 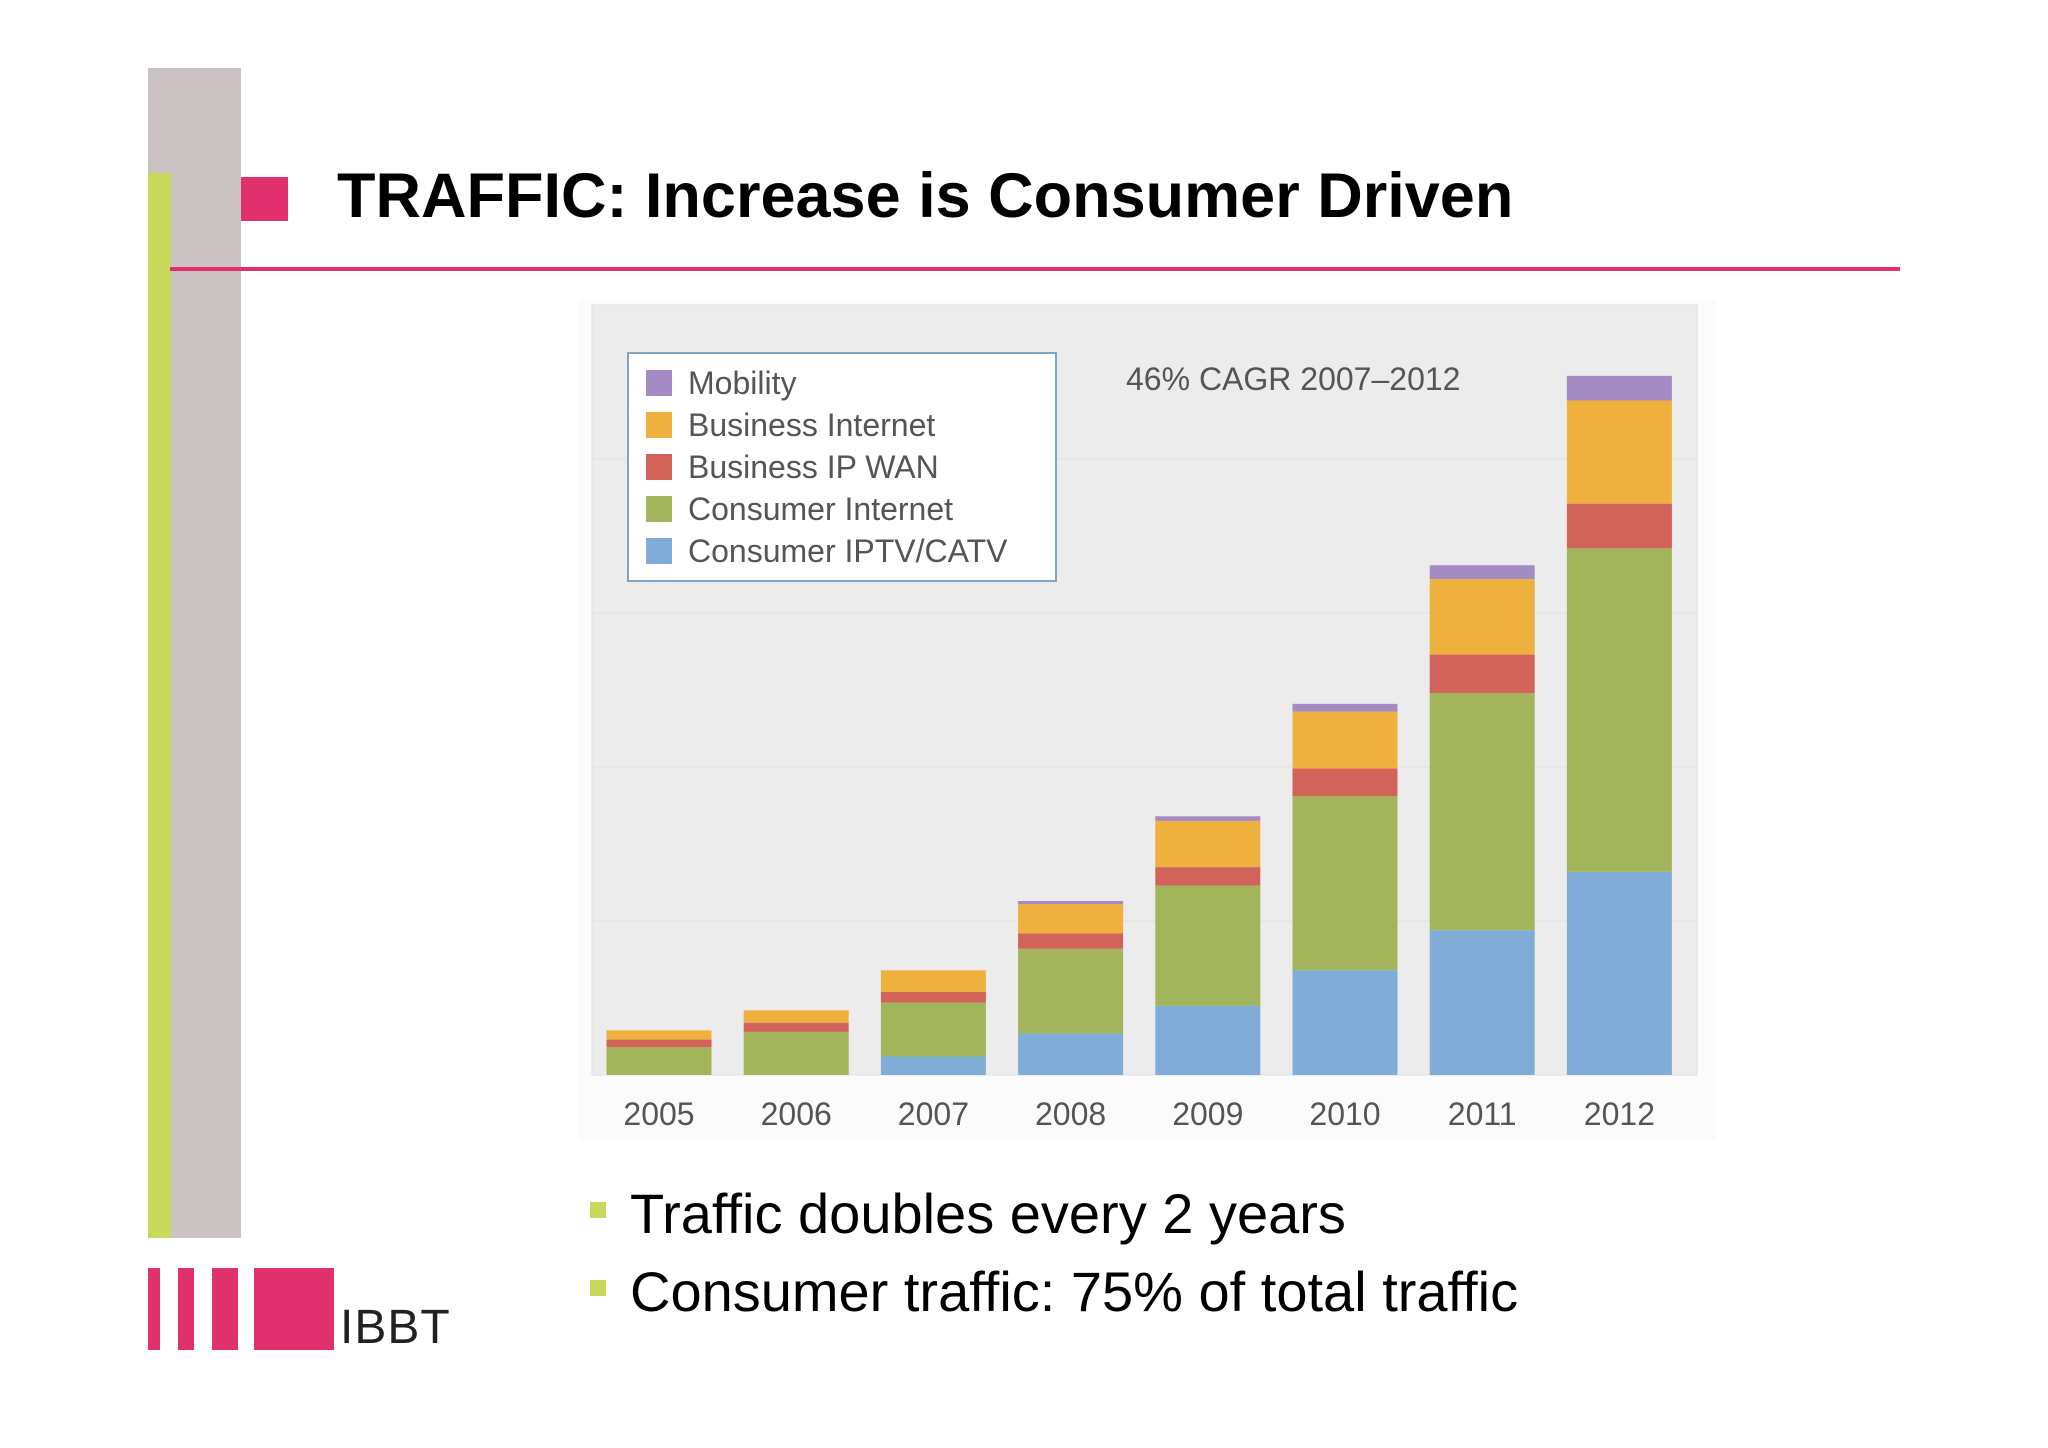 I want to click on x-tick-label: 2011, so click(x=1482, y=1114).